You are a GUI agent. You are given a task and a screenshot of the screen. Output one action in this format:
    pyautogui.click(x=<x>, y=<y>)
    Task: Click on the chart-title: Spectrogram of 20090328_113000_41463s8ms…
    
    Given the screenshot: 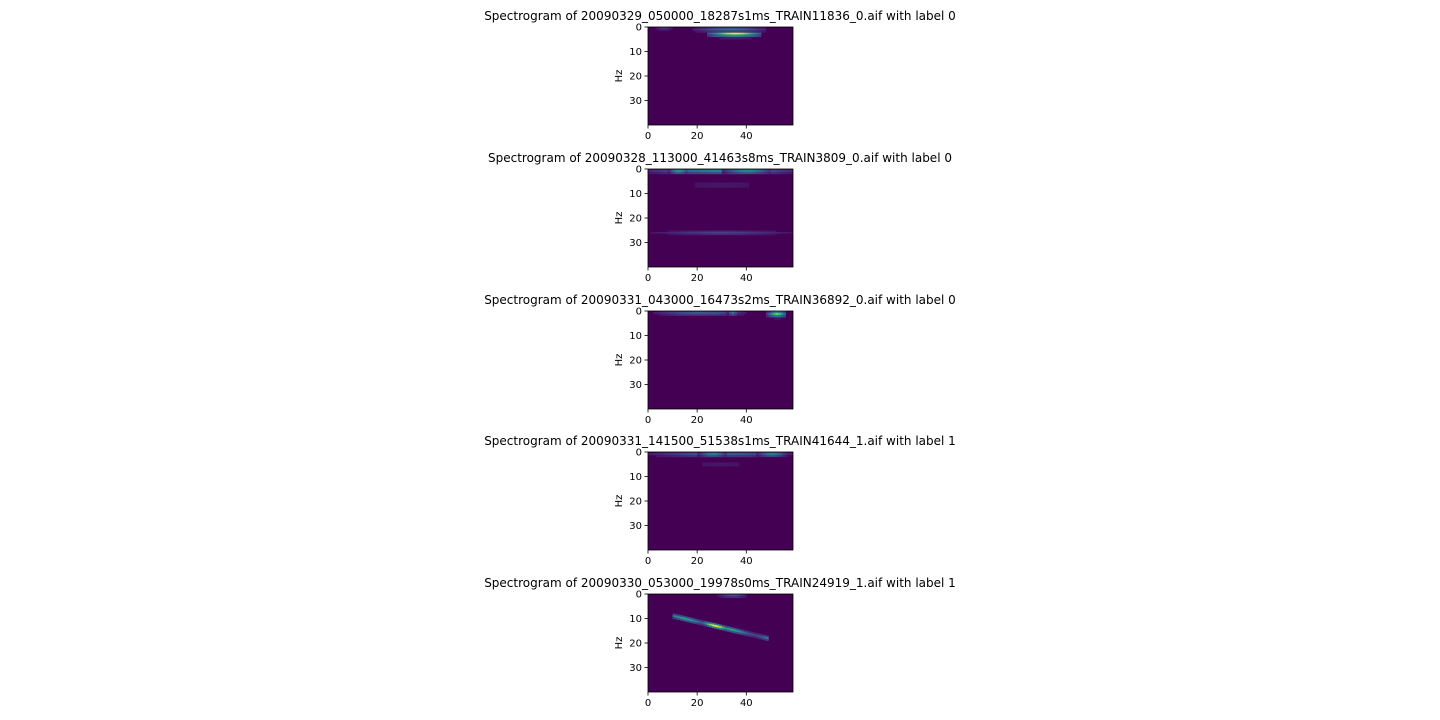 What is the action you would take?
    pyautogui.click(x=720, y=157)
    